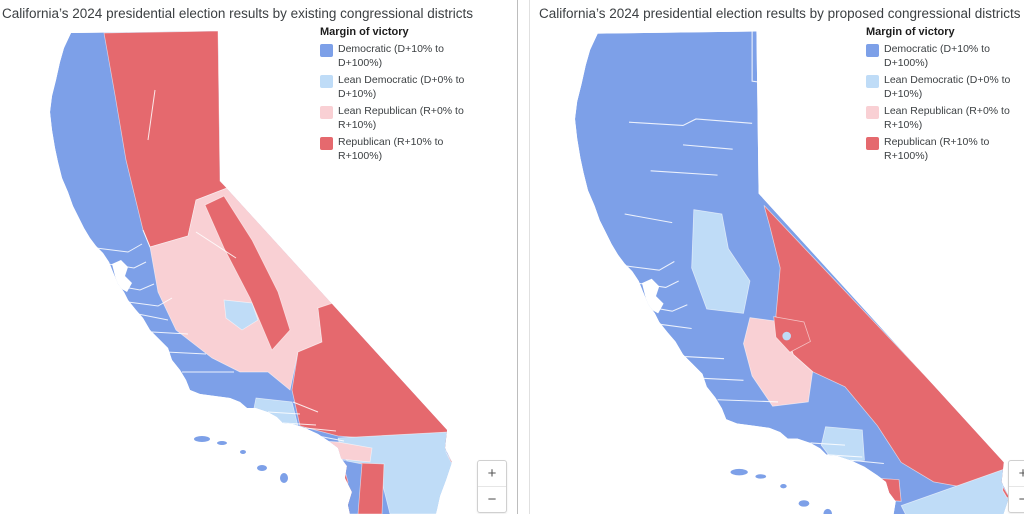  I want to click on district-region-ventura-lean-democratic, so click(275, 415).